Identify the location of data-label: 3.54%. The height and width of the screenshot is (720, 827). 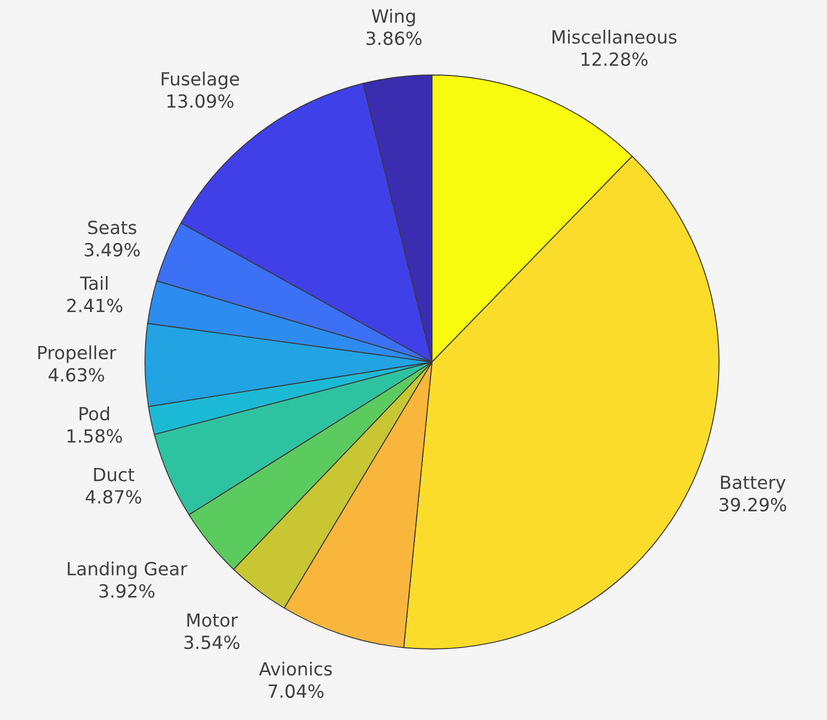
(212, 643).